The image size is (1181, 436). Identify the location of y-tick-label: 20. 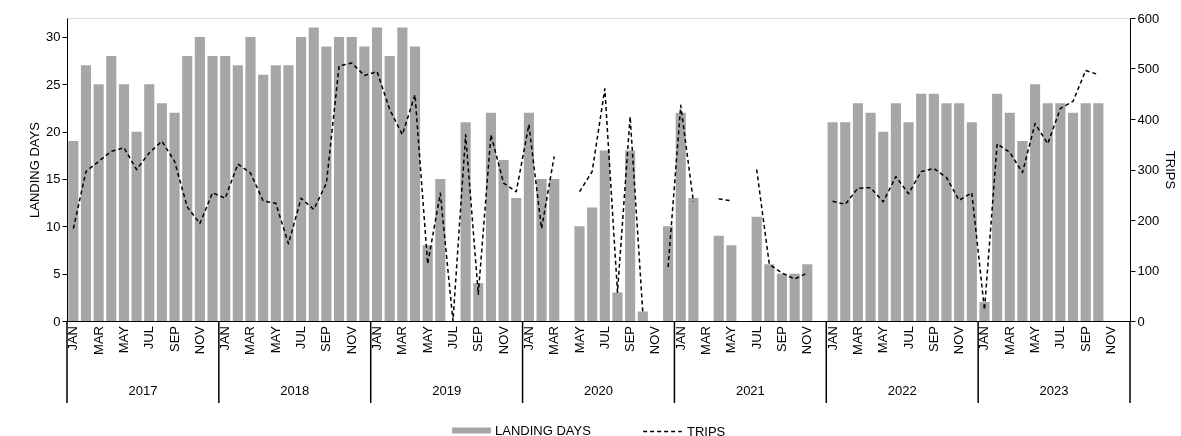
(53, 132).